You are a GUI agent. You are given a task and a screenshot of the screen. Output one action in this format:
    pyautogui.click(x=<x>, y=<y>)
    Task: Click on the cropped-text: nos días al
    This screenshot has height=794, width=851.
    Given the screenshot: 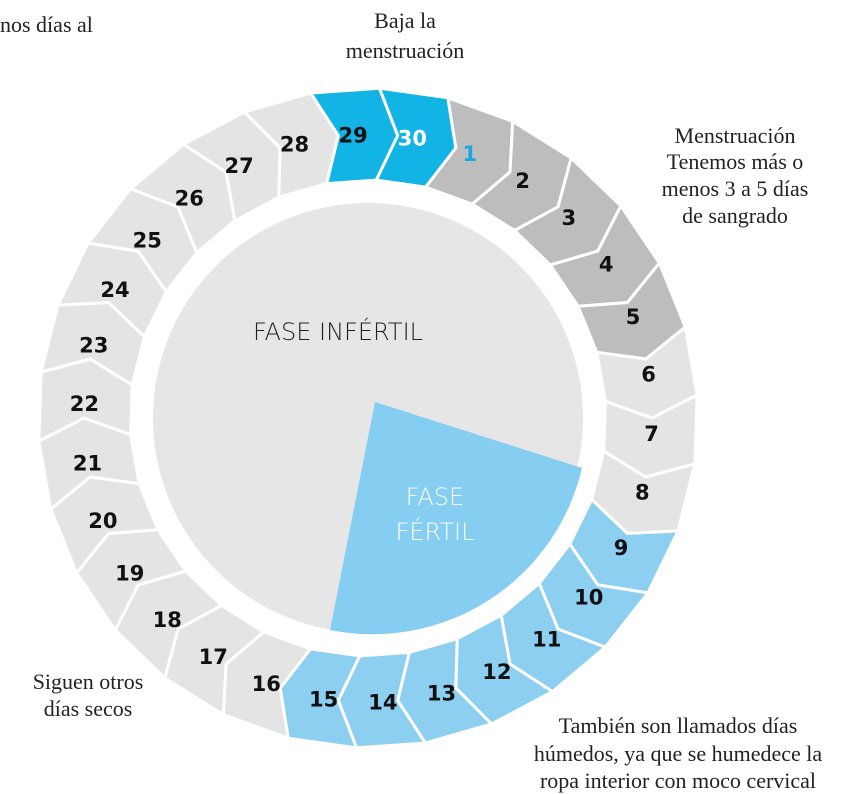 What is the action you would take?
    pyautogui.click(x=46, y=24)
    